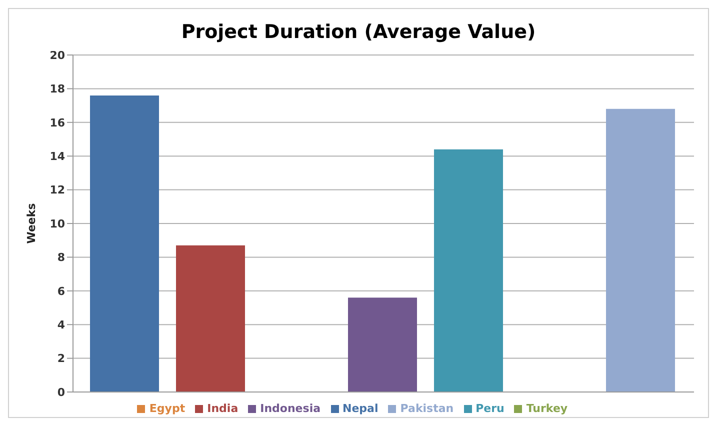 This screenshot has height=426, width=715. What do you see at coordinates (61, 325) in the screenshot?
I see `y-tick-label: 4` at bounding box center [61, 325].